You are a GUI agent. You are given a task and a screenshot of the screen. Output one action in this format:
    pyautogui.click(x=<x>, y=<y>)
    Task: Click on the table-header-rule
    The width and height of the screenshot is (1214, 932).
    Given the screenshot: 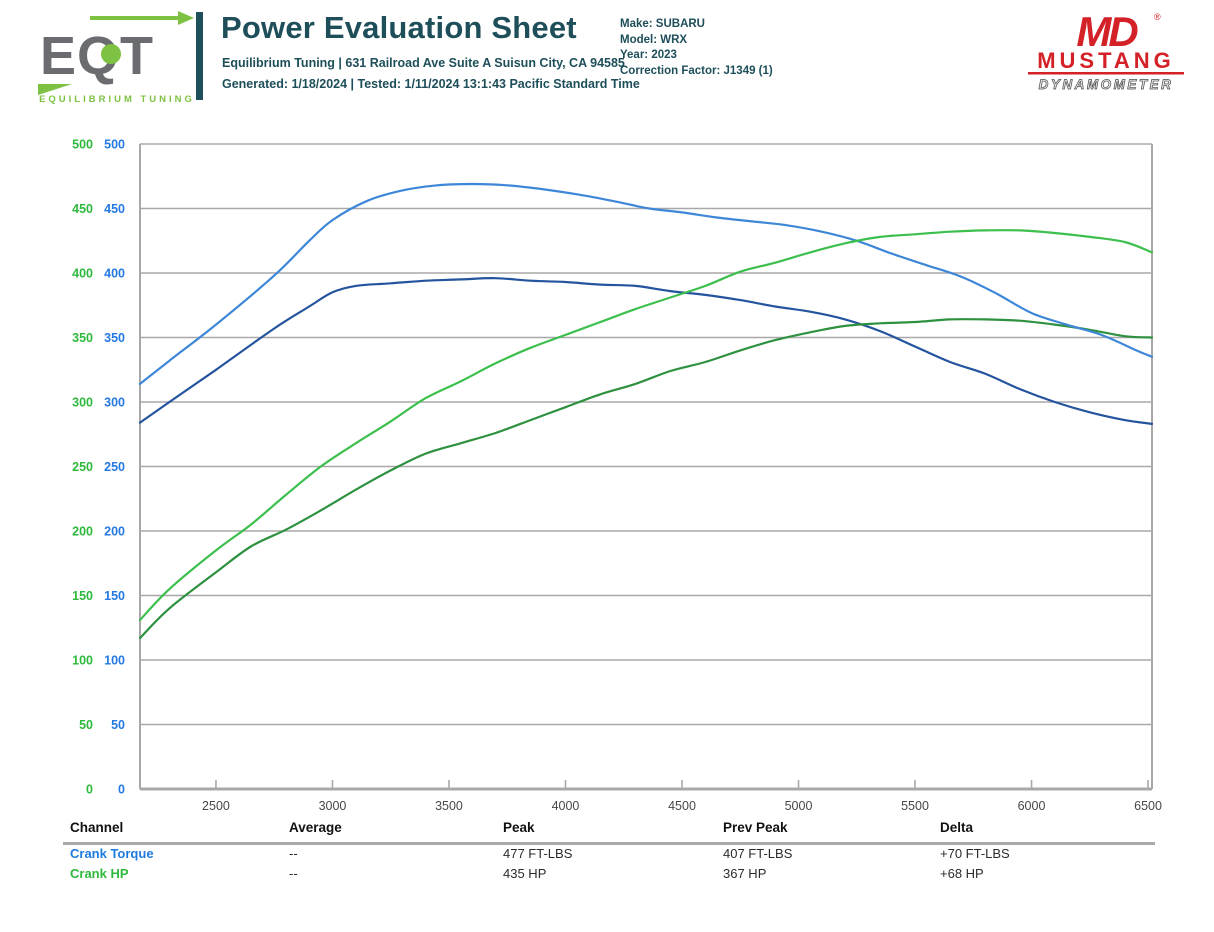 What is the action you would take?
    pyautogui.click(x=609, y=843)
    